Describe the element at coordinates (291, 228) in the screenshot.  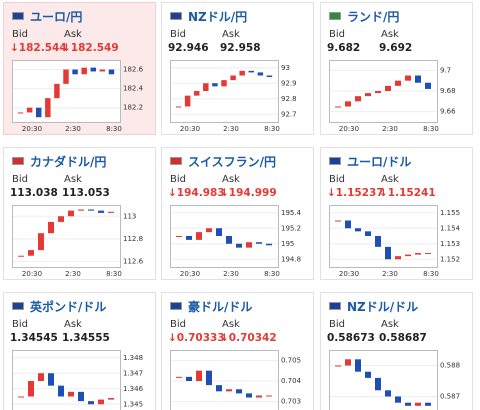
I see `y-tick-label: 195.2` at that location.